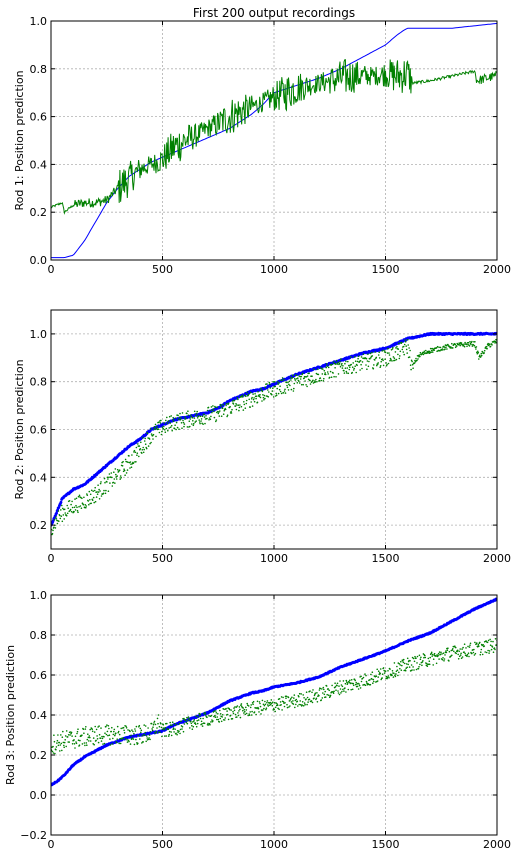 This screenshot has height=856, width=516. What do you see at coordinates (386, 269) in the screenshot?
I see `panel-1-xtick-label-3: 1500` at bounding box center [386, 269].